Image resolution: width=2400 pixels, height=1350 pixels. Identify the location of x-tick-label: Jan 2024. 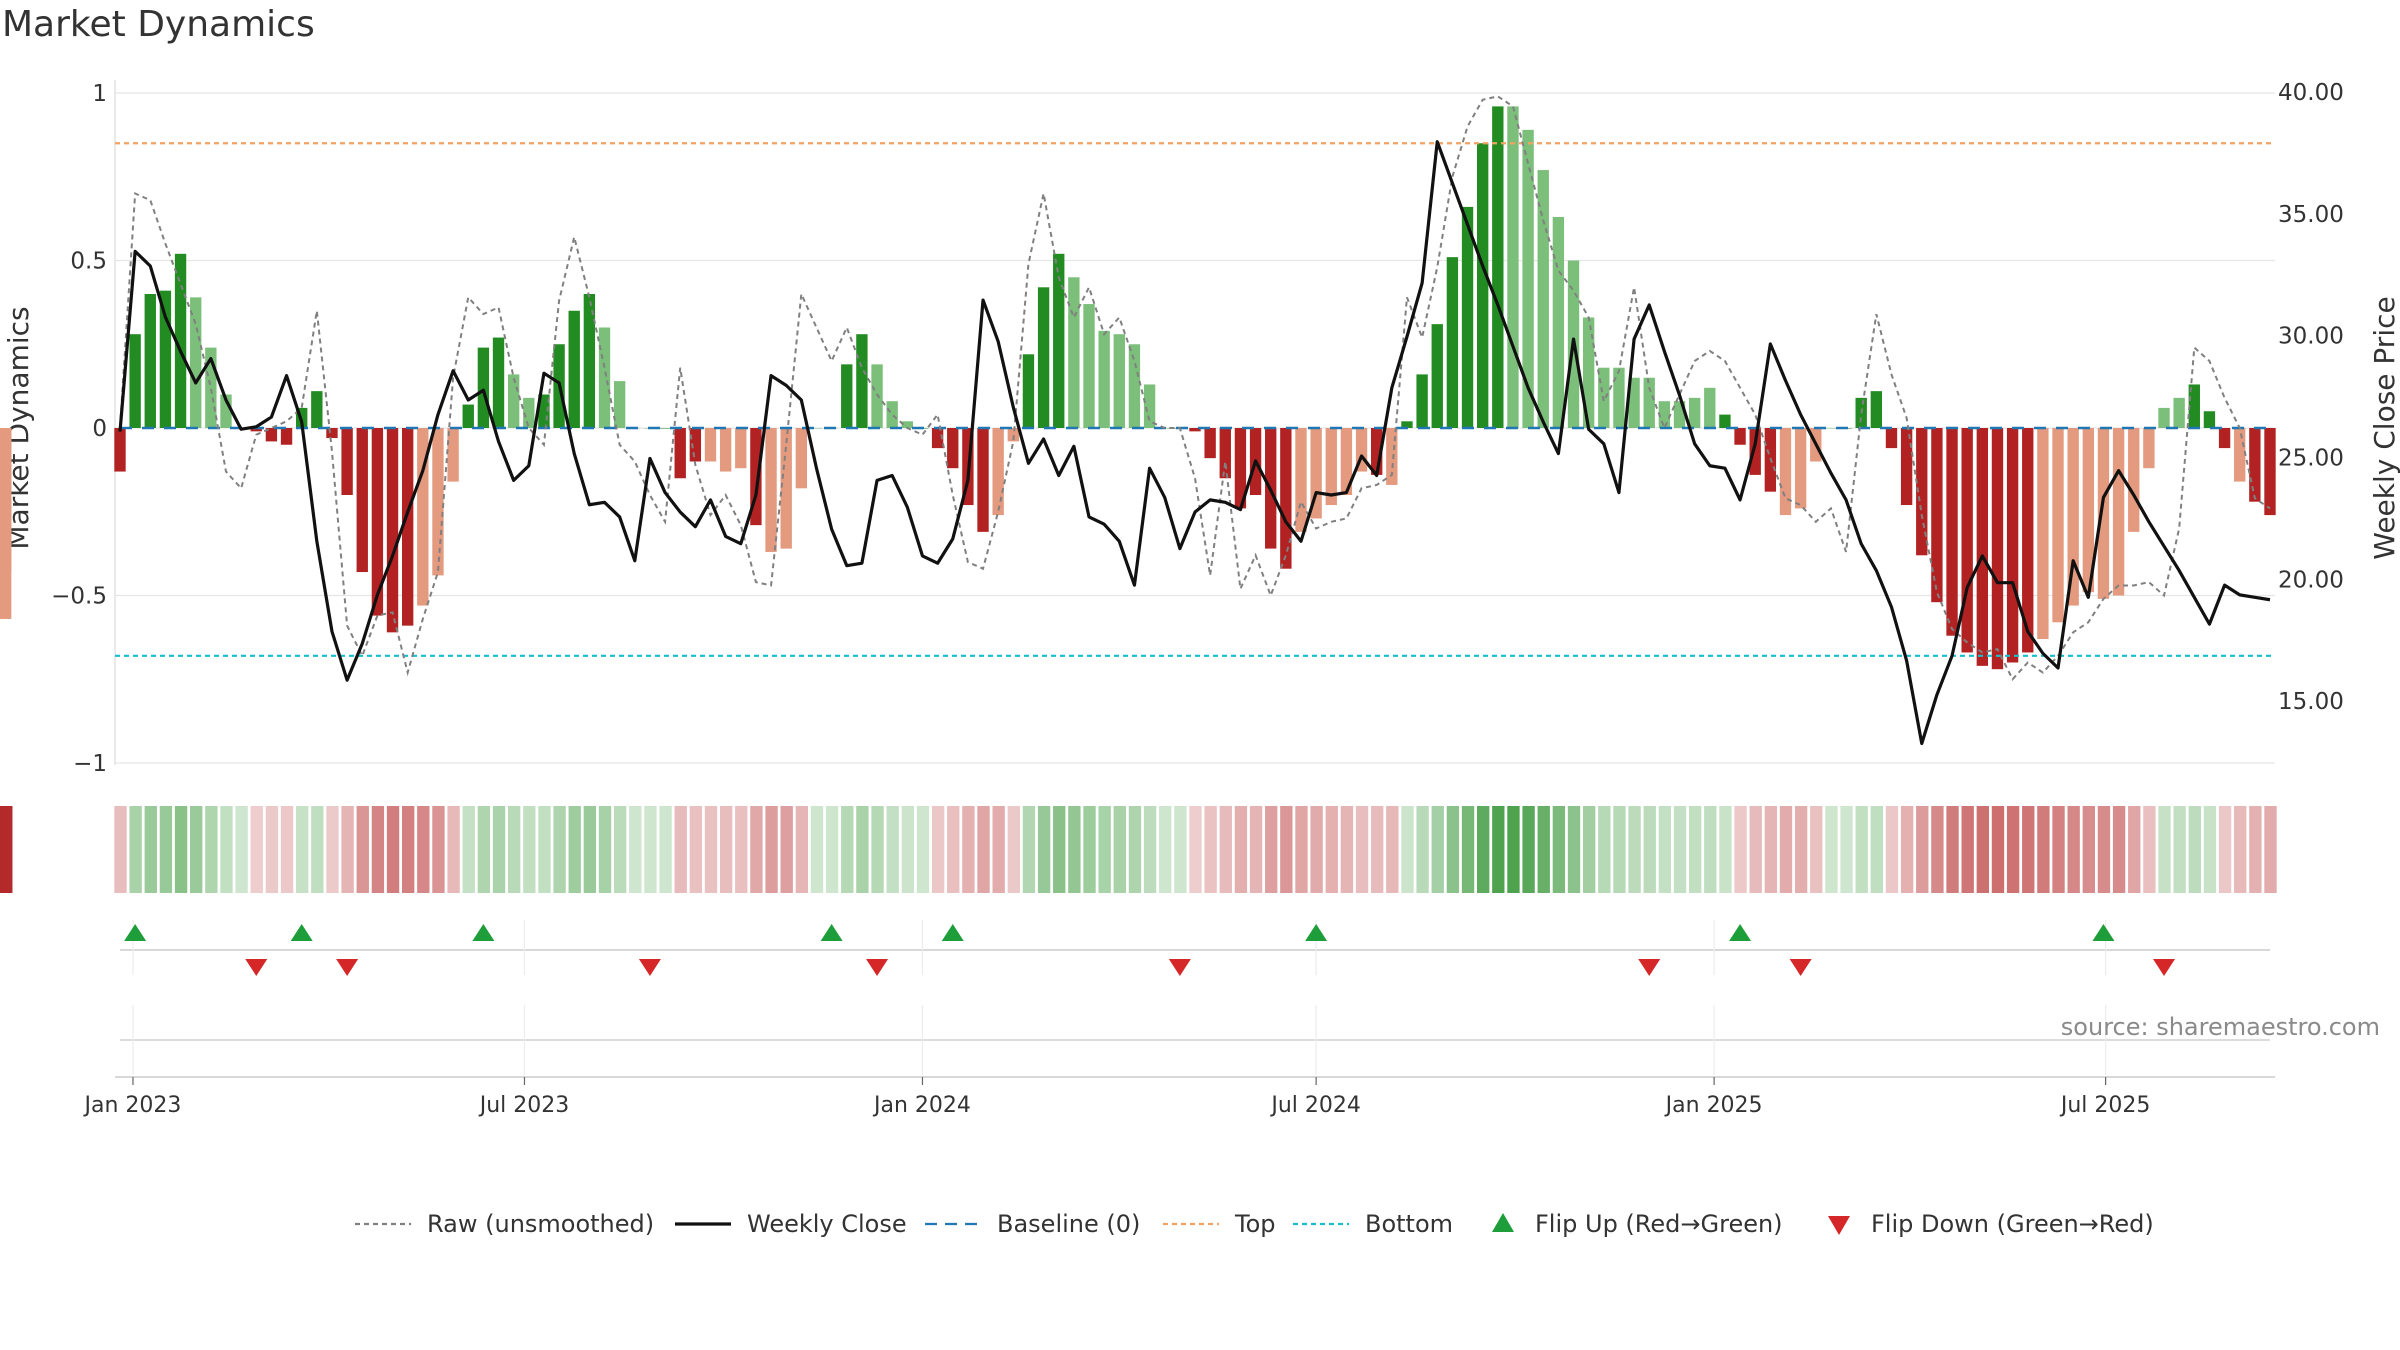
(921, 1105).